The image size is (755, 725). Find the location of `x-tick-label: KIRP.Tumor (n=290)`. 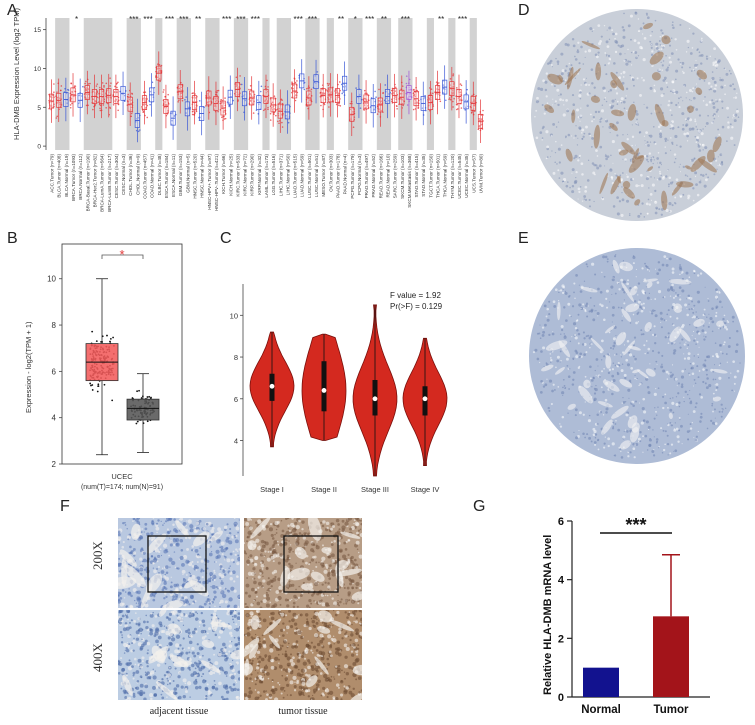

x-tick-label: KIRP.Tumor (n=290) is located at coordinates (252, 175).